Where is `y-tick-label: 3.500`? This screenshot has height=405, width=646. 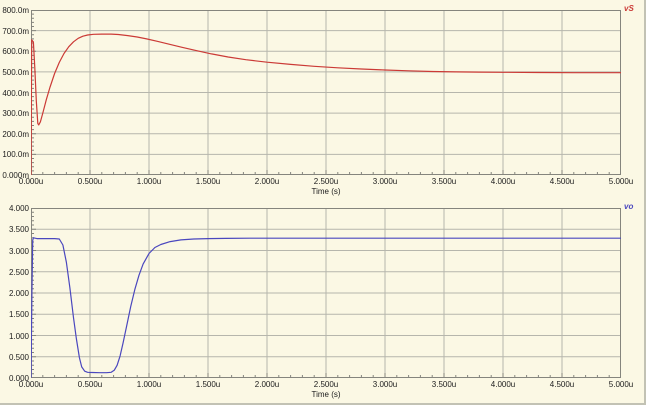 y-tick-label: 3.500 is located at coordinates (18, 230).